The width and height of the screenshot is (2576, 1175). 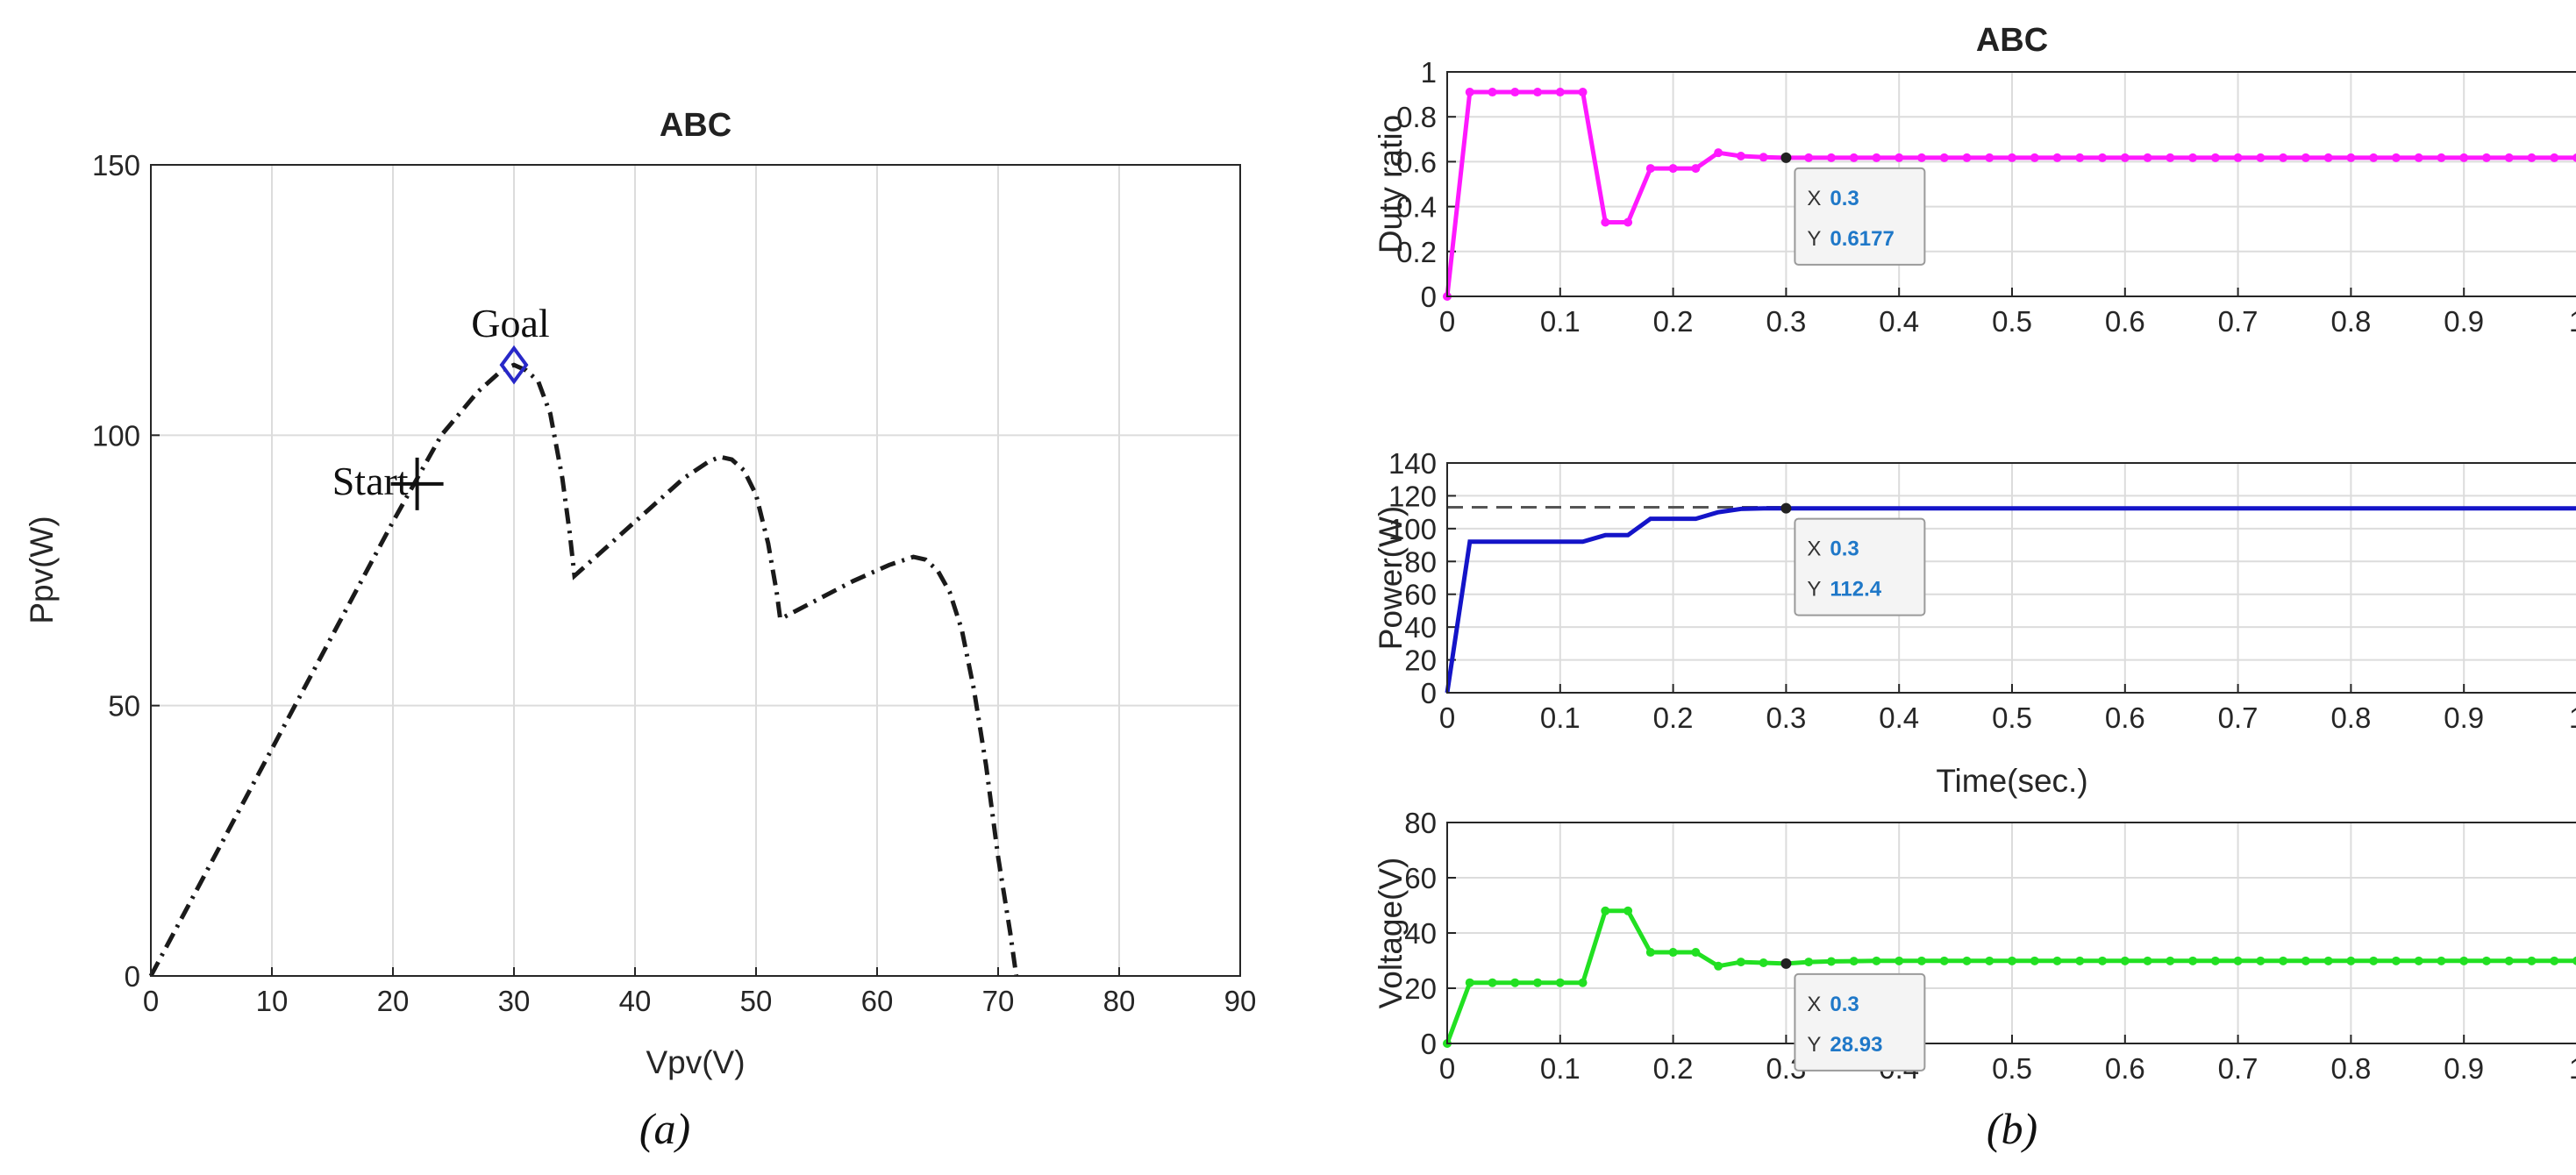 What do you see at coordinates (696, 1062) in the screenshot?
I see `chart-a-xlabel: Vpv(V)` at bounding box center [696, 1062].